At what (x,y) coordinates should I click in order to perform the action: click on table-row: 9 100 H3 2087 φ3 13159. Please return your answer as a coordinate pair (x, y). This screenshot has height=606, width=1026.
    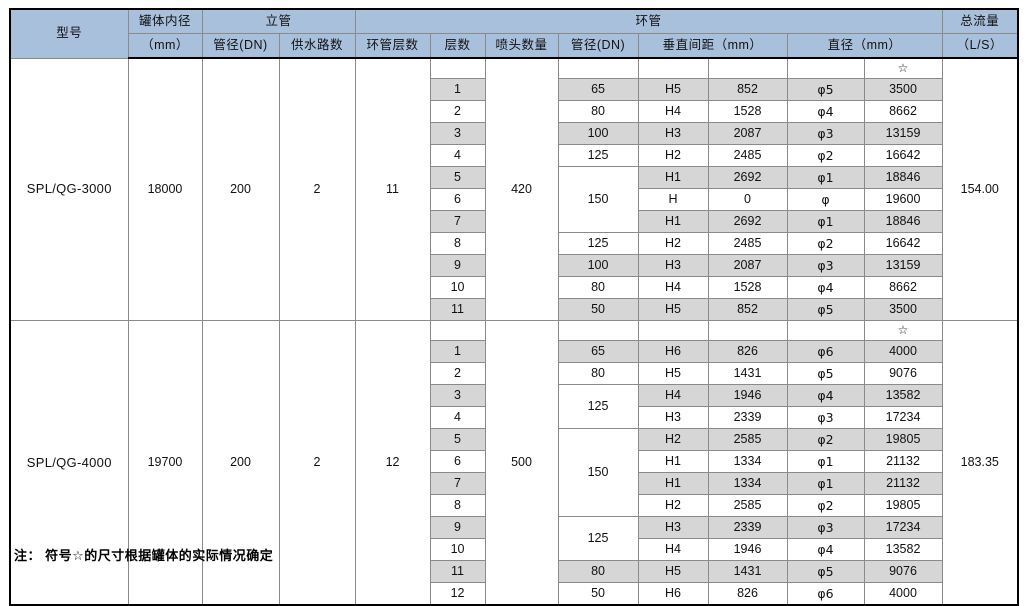
    Looking at the image, I should click on (514, 265).